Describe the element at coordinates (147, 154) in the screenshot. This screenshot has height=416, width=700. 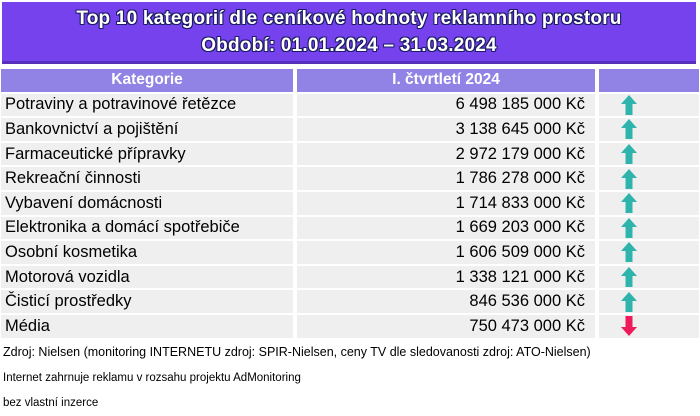
I see `category-cell: Farmaceutické přípravky` at that location.